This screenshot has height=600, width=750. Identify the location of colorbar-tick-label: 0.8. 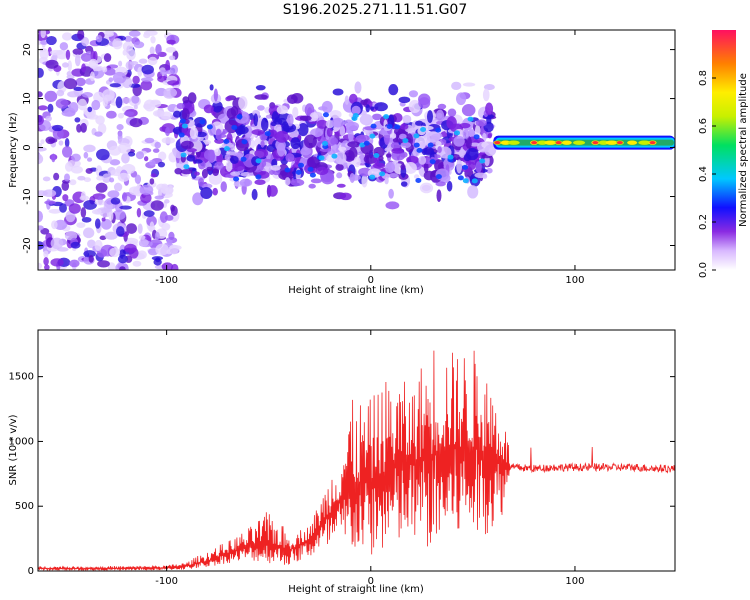
(703, 78).